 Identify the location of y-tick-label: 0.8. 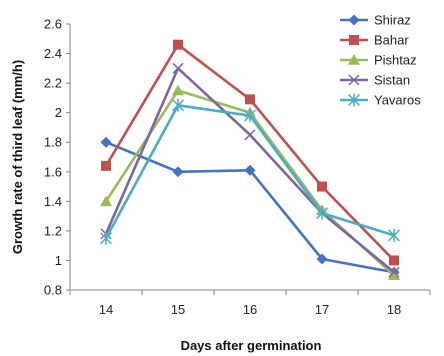
(53, 290).